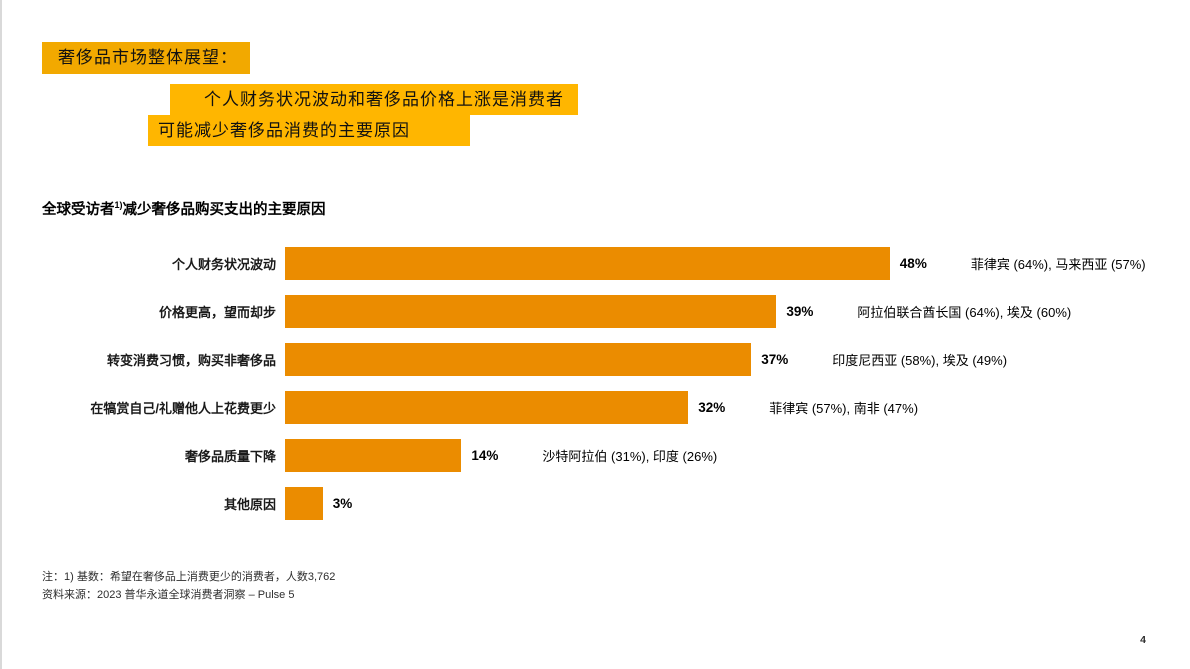  What do you see at coordinates (712, 407) in the screenshot?
I see `bar-value-label: 32%` at bounding box center [712, 407].